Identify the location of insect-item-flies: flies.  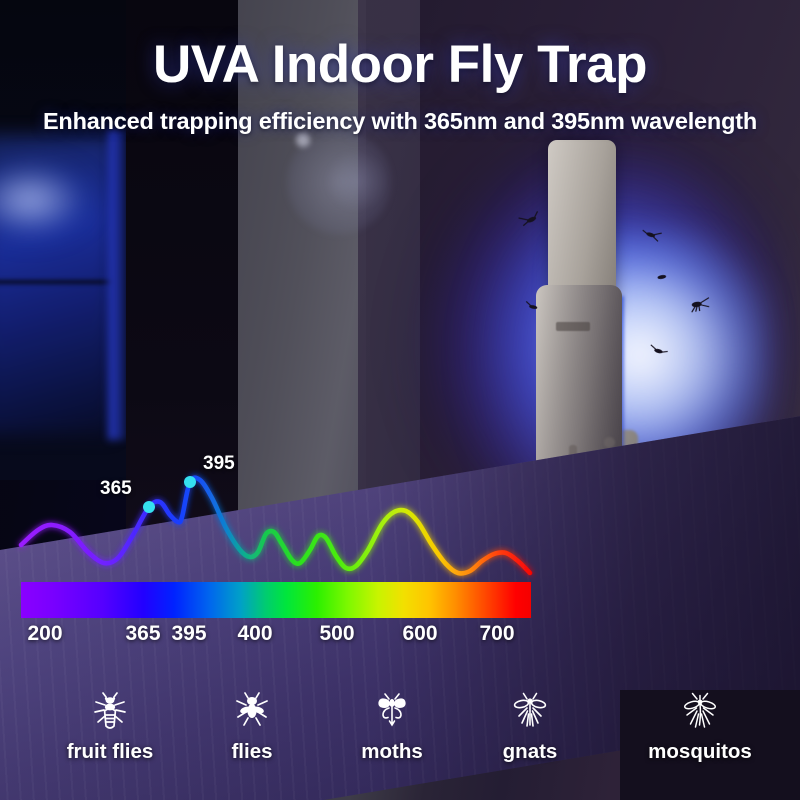
(252, 727).